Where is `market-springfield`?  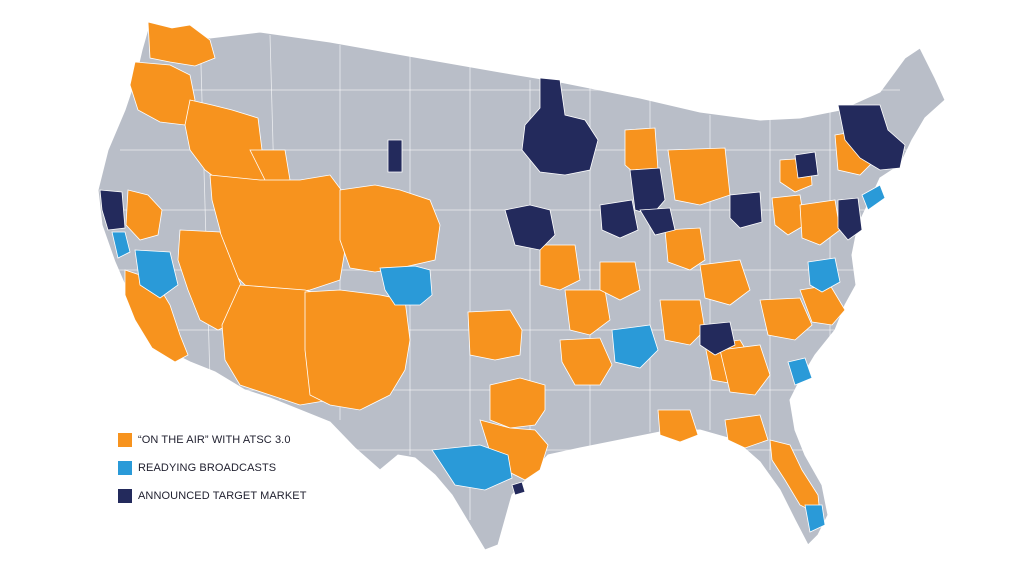
market-springfield is located at coordinates (620, 281).